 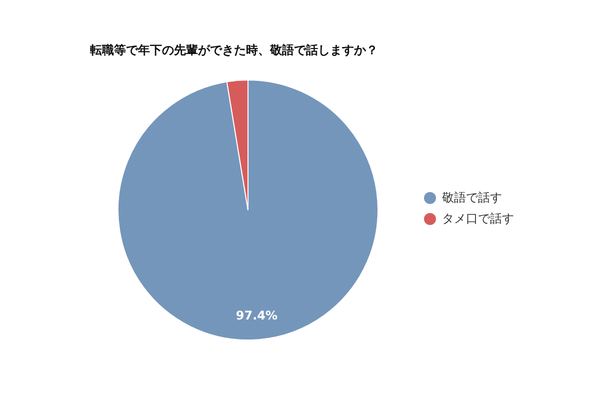 I want to click on data-label: 97.4%, so click(x=257, y=315).